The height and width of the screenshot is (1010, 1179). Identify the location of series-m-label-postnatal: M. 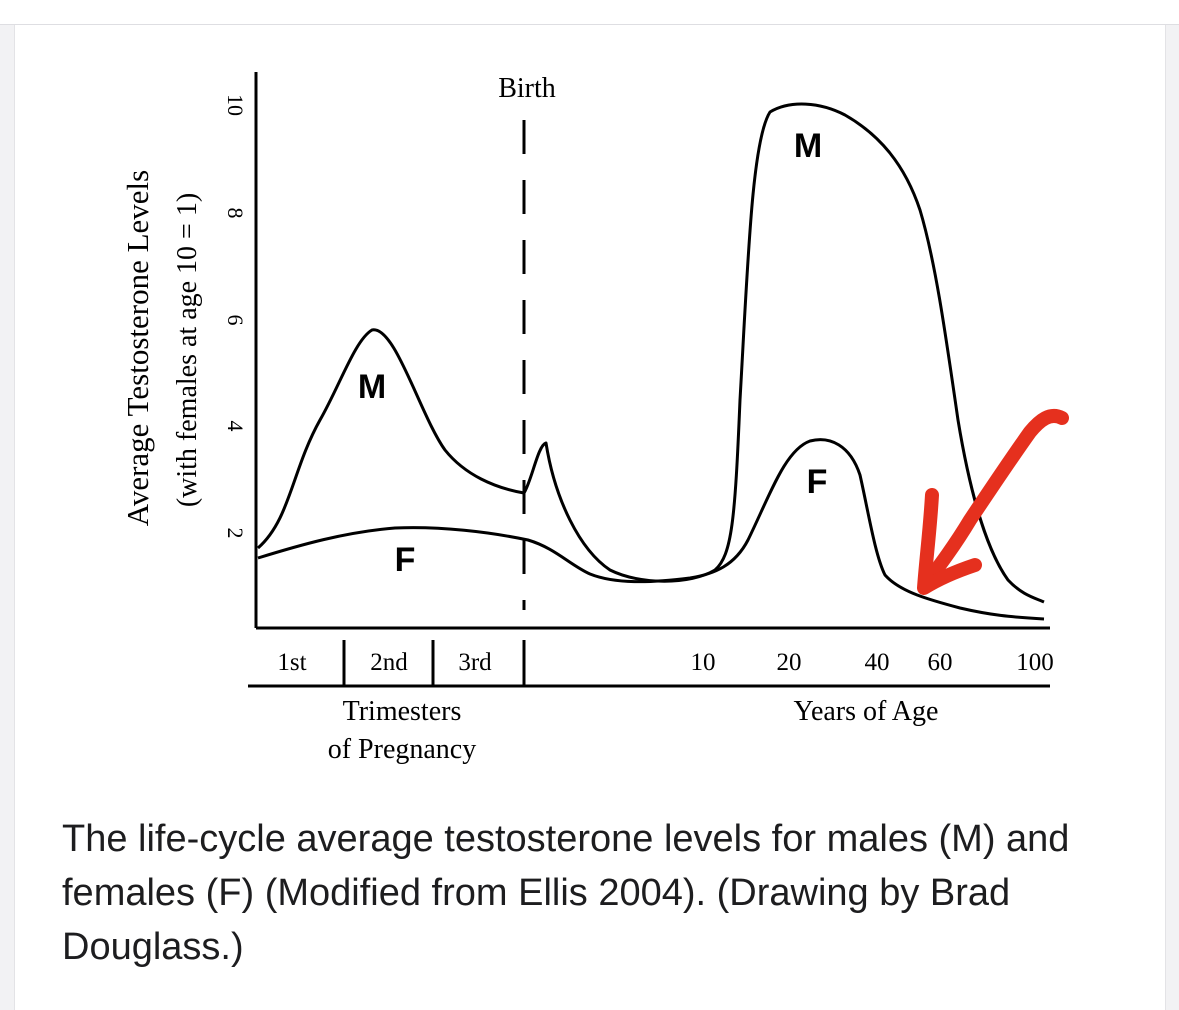
(808, 146).